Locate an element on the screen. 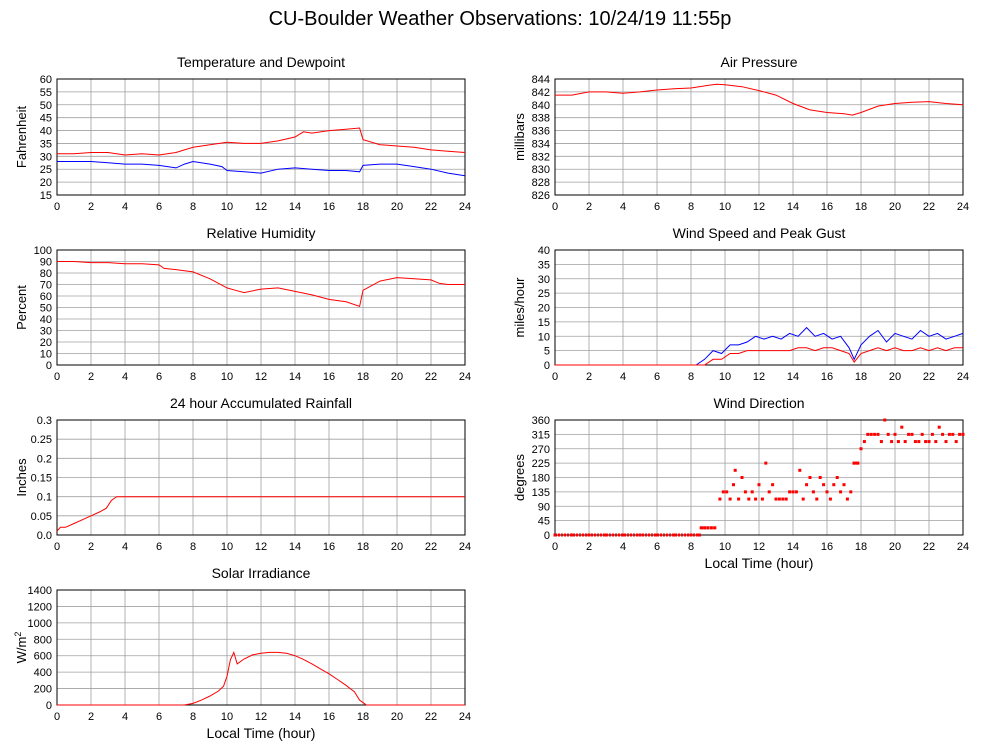 The height and width of the screenshot is (745, 1000). x-tick-label: 12 is located at coordinates (759, 207).